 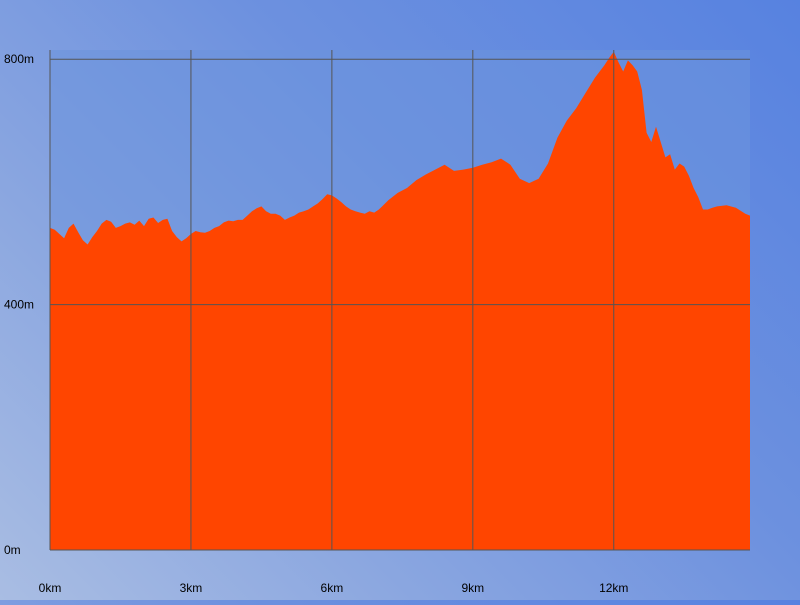 I want to click on y-tick-label: 400m, so click(x=19, y=305).